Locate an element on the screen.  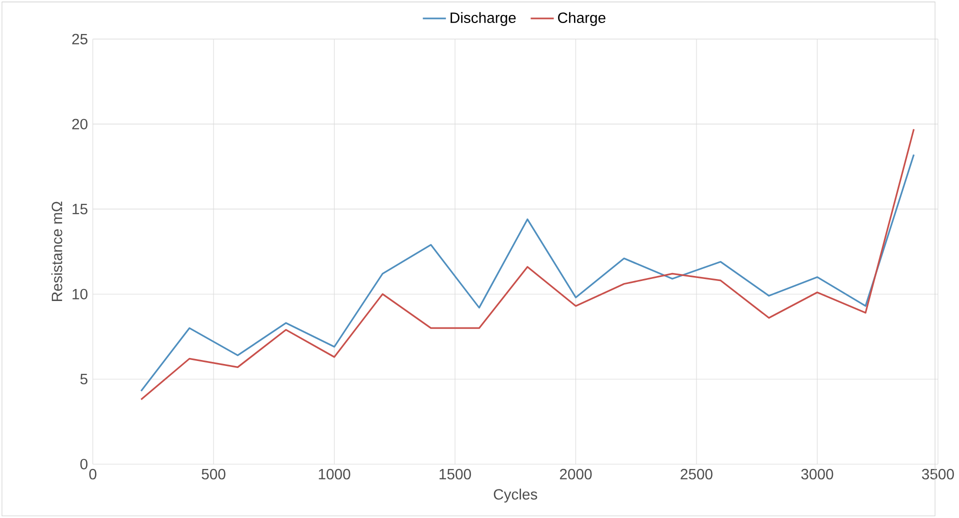
x-tick-label: 500 is located at coordinates (214, 474).